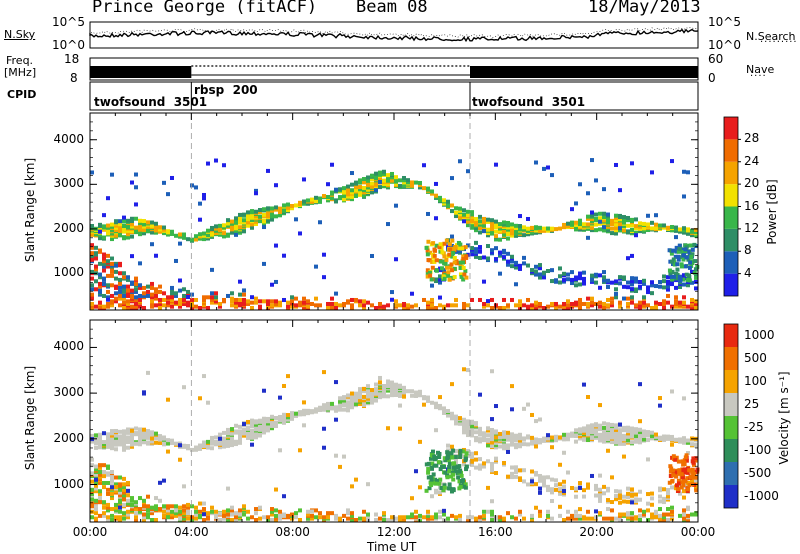 This screenshot has width=800, height=554. What do you see at coordinates (68, 346) in the screenshot?
I see `velocity-ytick-label-0: 4000` at bounding box center [68, 346].